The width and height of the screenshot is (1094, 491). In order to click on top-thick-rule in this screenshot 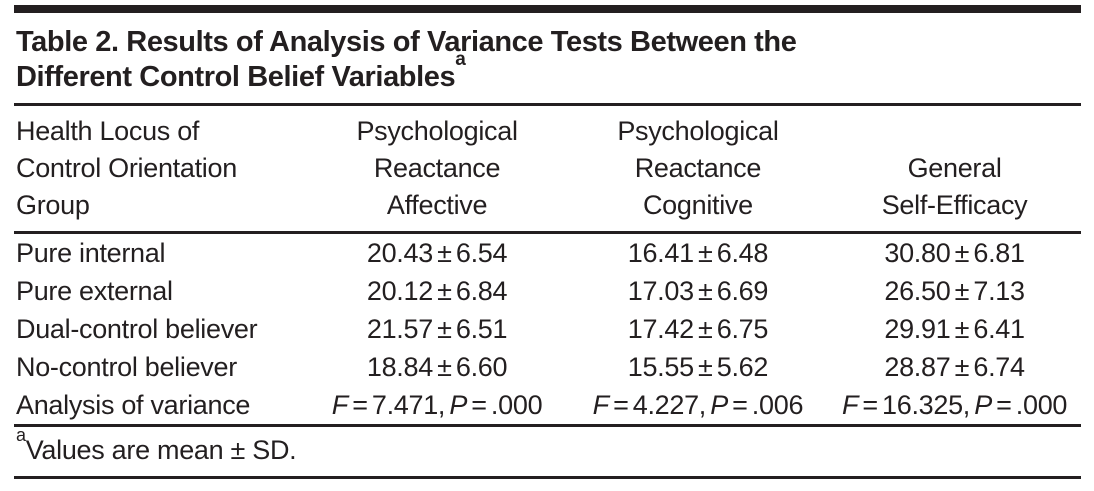, I will do `click(547, 9)`.